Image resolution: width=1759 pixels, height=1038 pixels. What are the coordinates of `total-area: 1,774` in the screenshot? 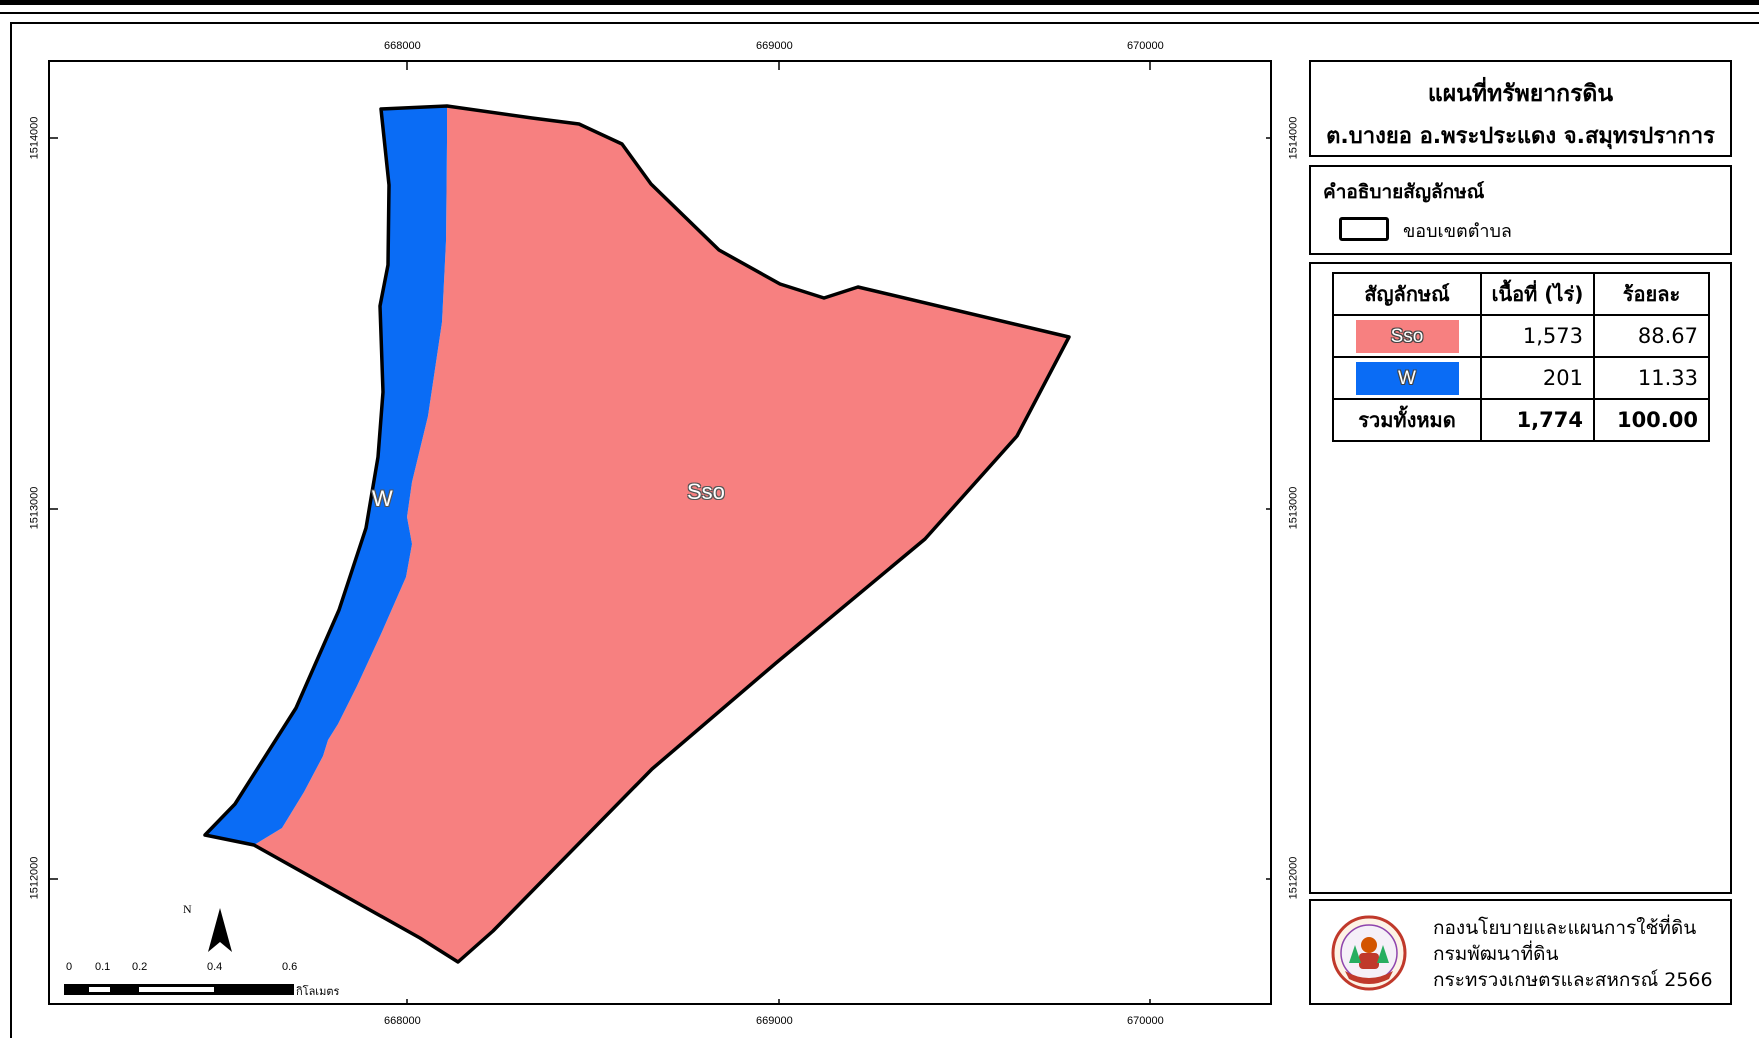 It's located at (1537, 420).